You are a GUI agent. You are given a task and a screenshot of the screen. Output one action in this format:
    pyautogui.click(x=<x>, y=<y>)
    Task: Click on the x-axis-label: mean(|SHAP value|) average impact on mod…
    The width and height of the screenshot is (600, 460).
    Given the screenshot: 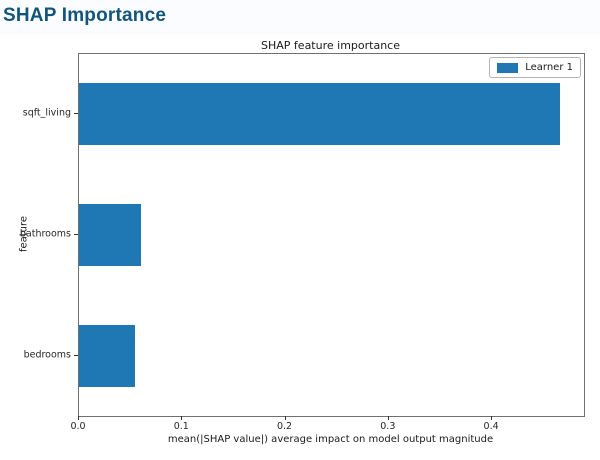 What is the action you would take?
    pyautogui.click(x=330, y=439)
    